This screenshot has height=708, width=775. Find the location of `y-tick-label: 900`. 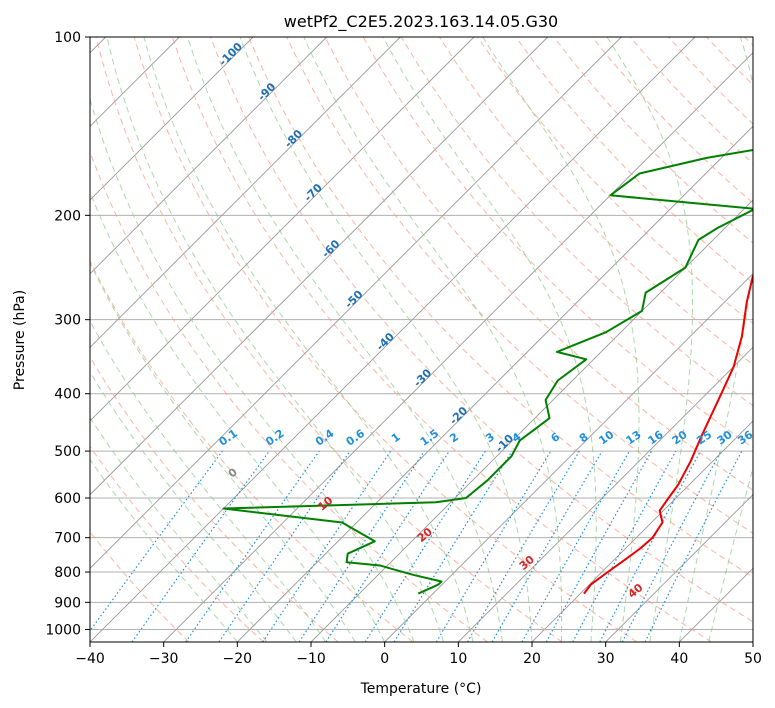

y-tick-label: 900 is located at coordinates (67, 603).